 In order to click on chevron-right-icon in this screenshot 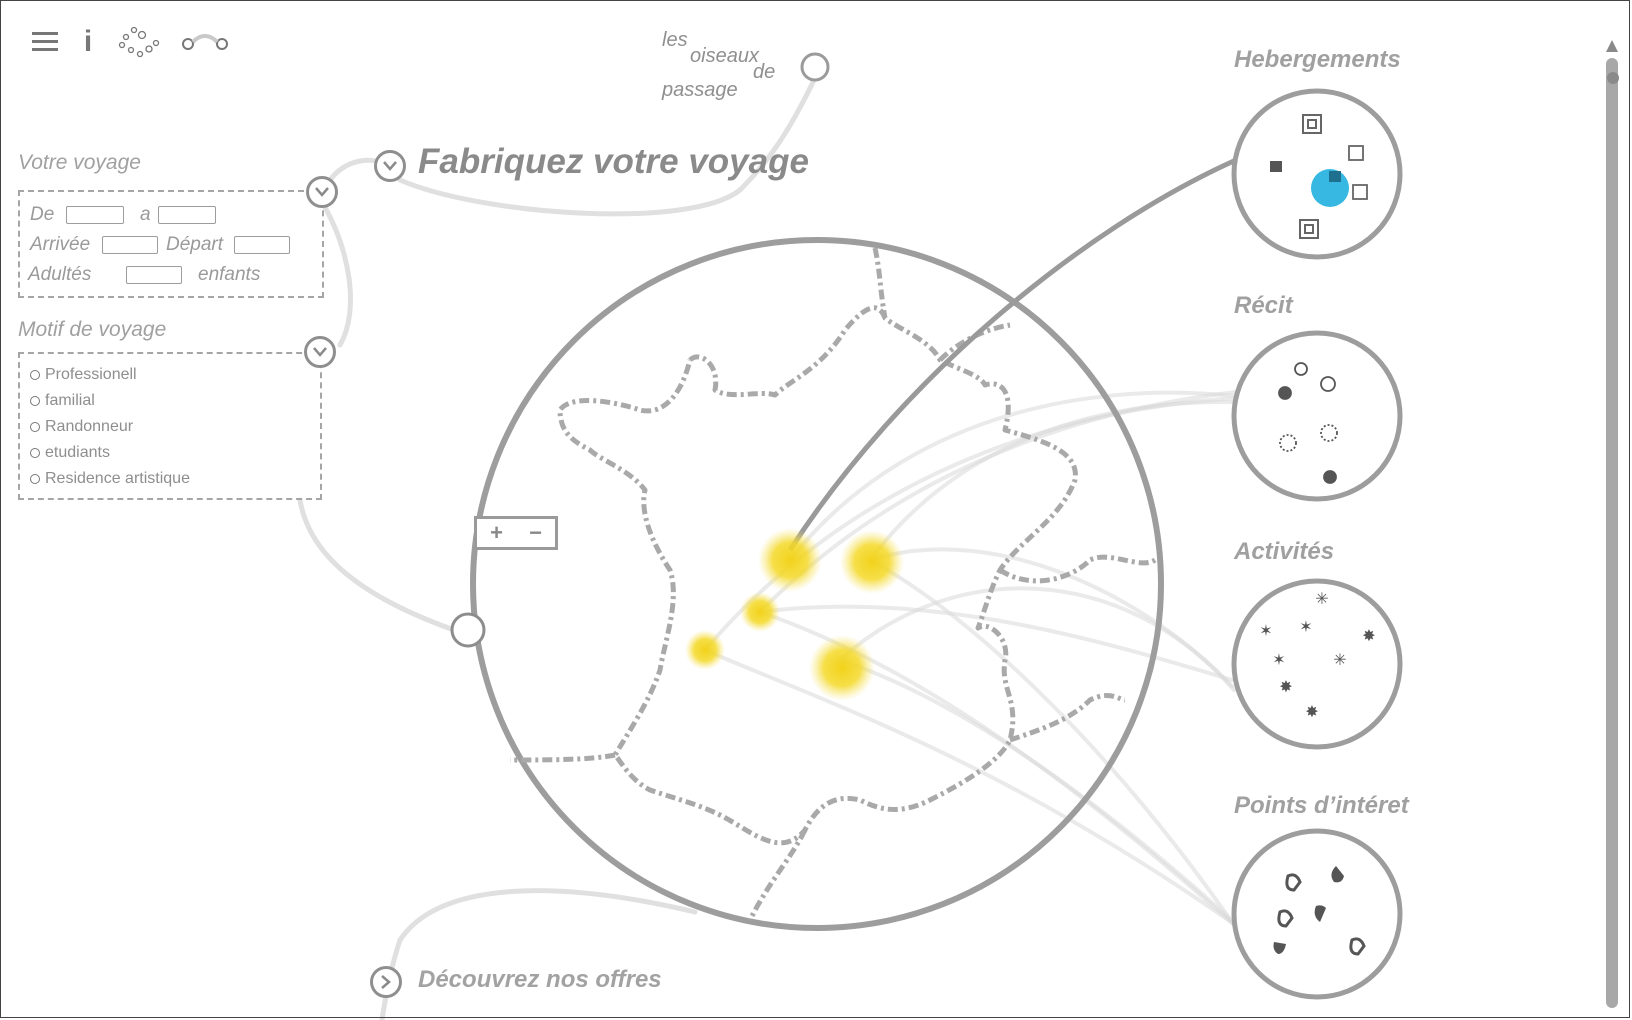, I will do `click(386, 982)`.